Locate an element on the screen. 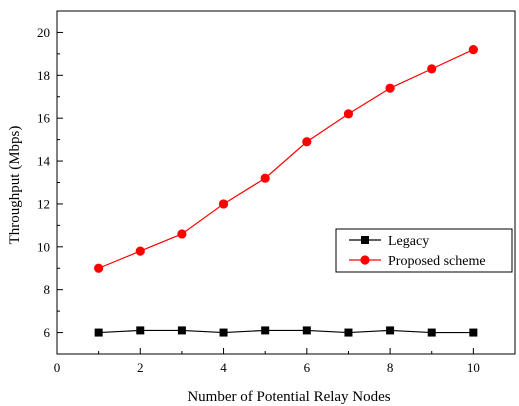 The width and height of the screenshot is (519, 406). legend: Legacy Proposed scheme is located at coordinates (424, 250).